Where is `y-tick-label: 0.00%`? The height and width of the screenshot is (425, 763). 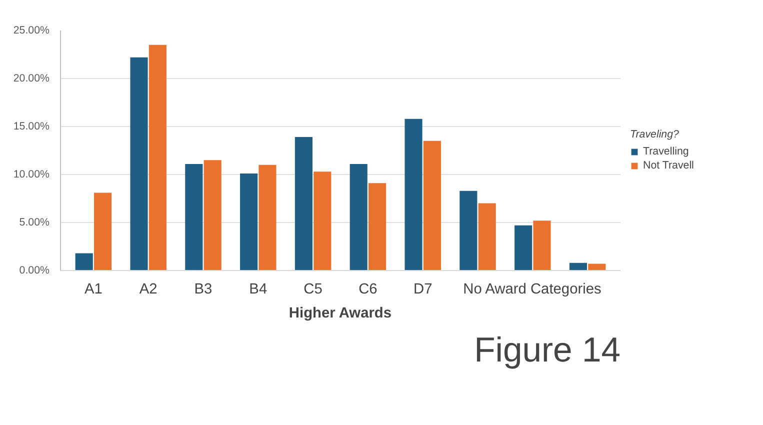
y-tick-label: 0.00% is located at coordinates (34, 270).